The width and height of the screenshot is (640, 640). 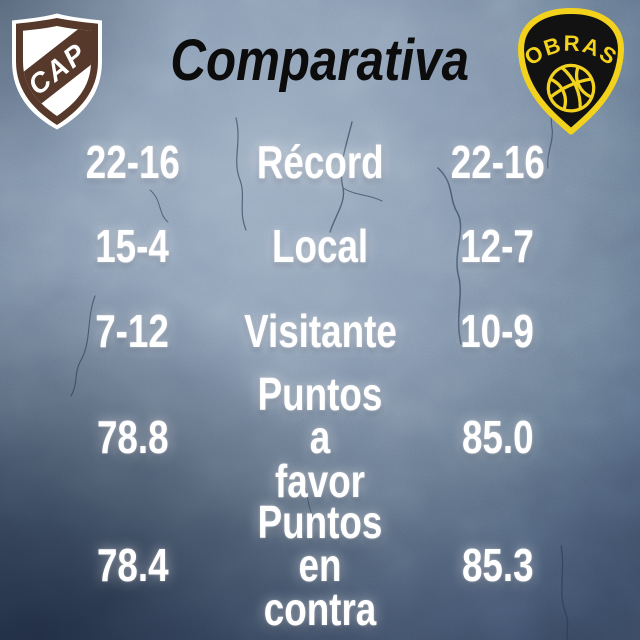 I want to click on cap-puntos-contra-value: 78.4, so click(x=132, y=565).